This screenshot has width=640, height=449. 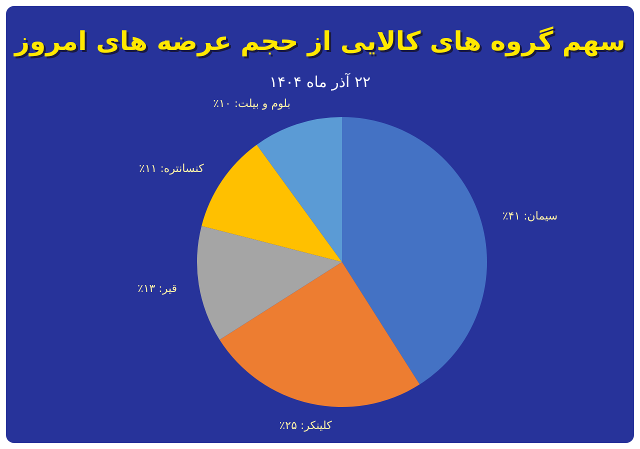 I want to click on title: سهم گروه های کالایی از حجم عرضه های امروز, so click(x=320, y=42).